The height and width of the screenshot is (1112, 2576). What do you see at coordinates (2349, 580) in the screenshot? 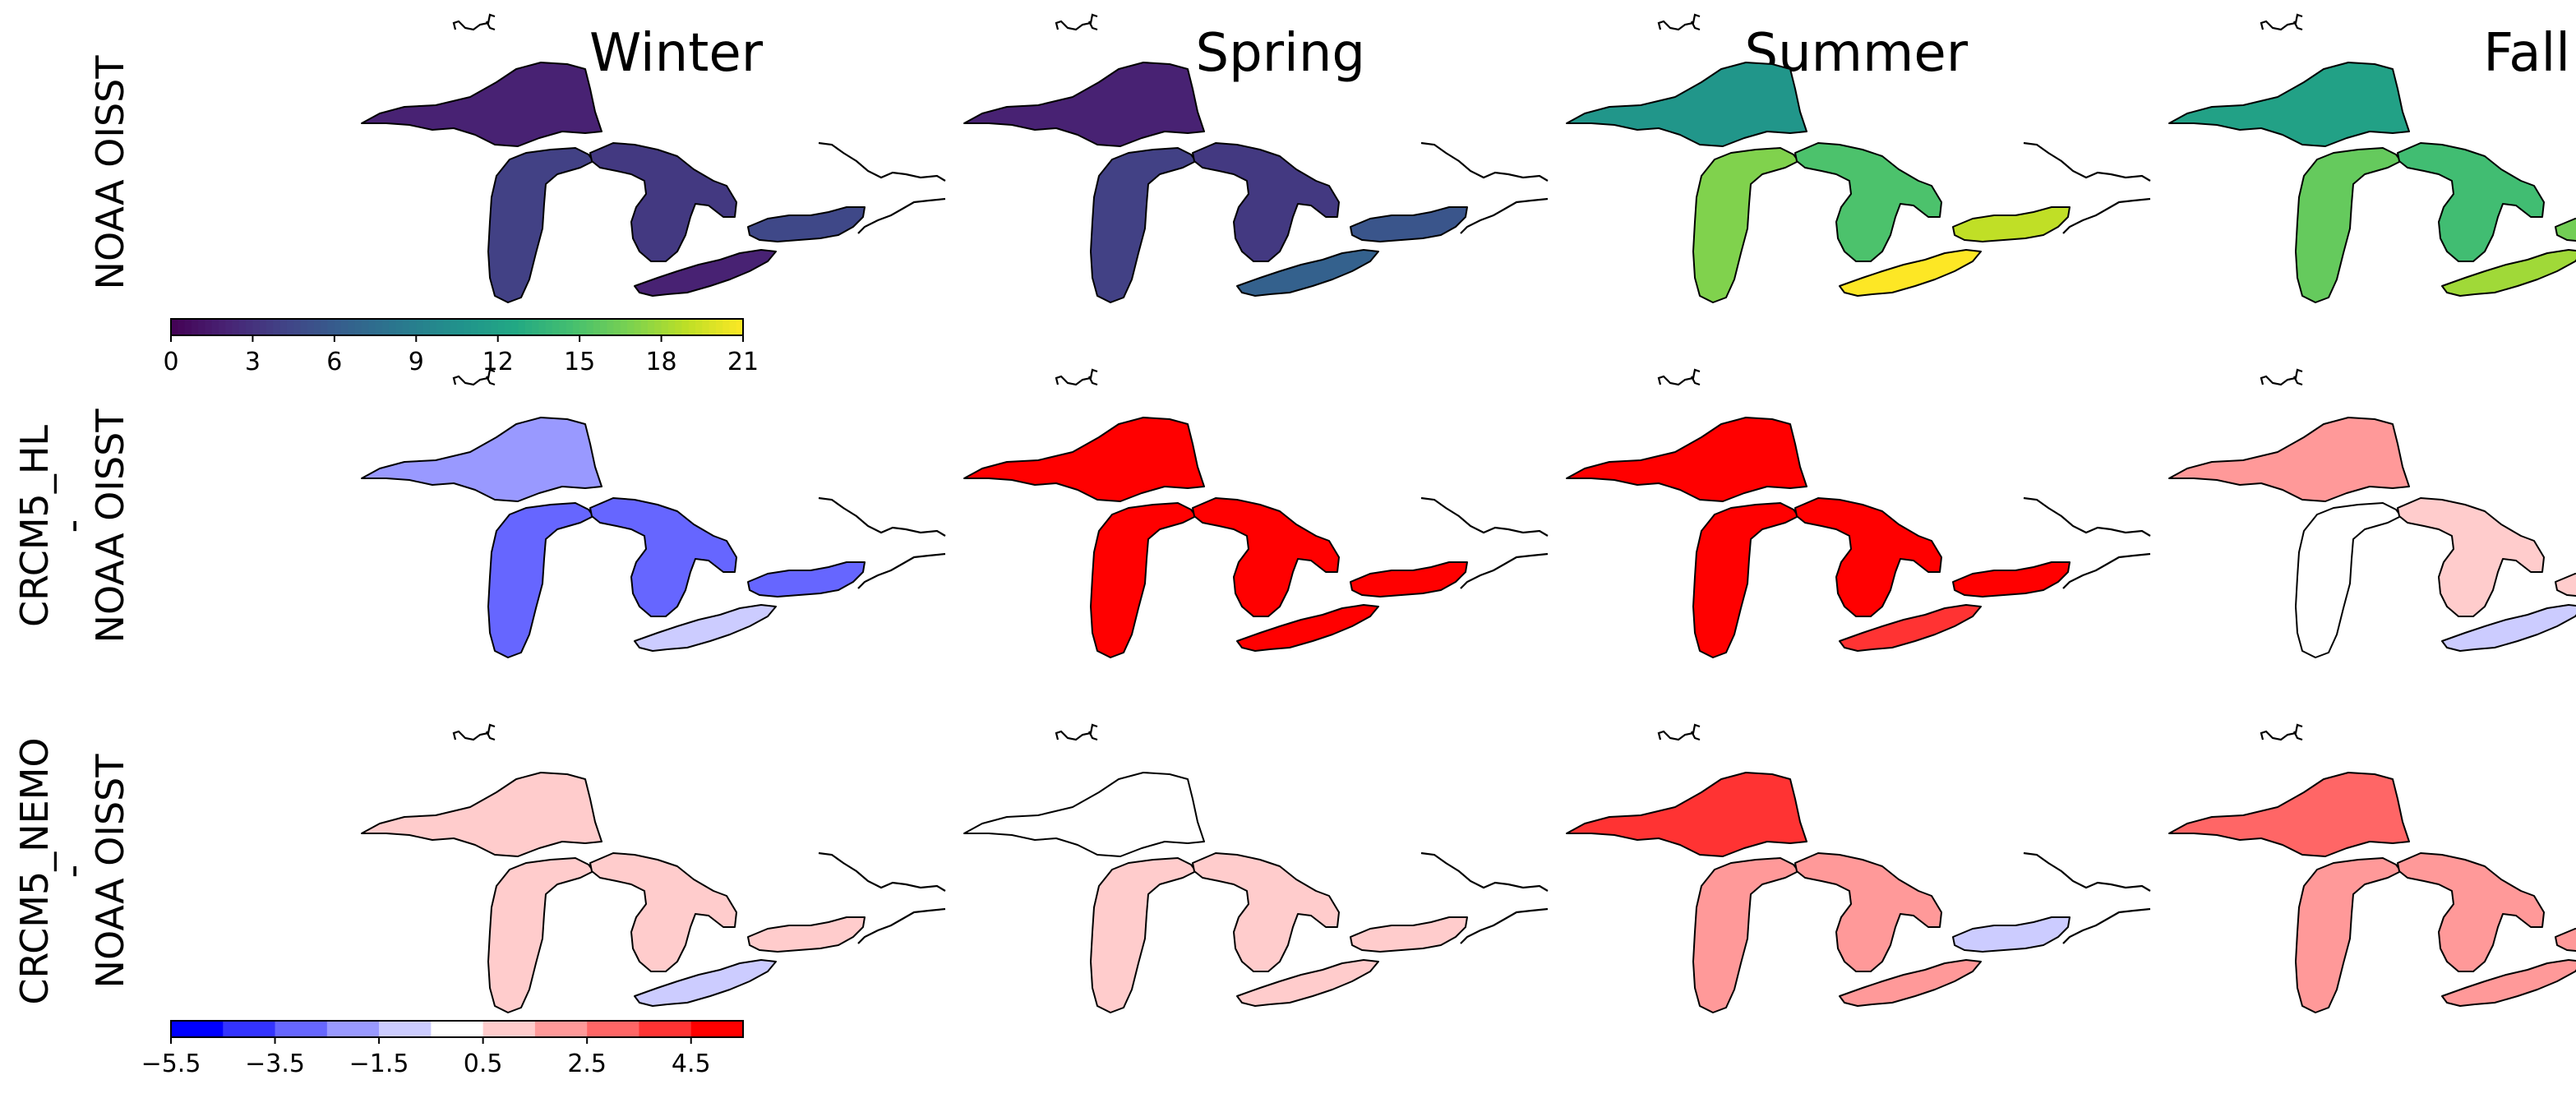
I see `lake-michigan-1-fall` at bounding box center [2349, 580].